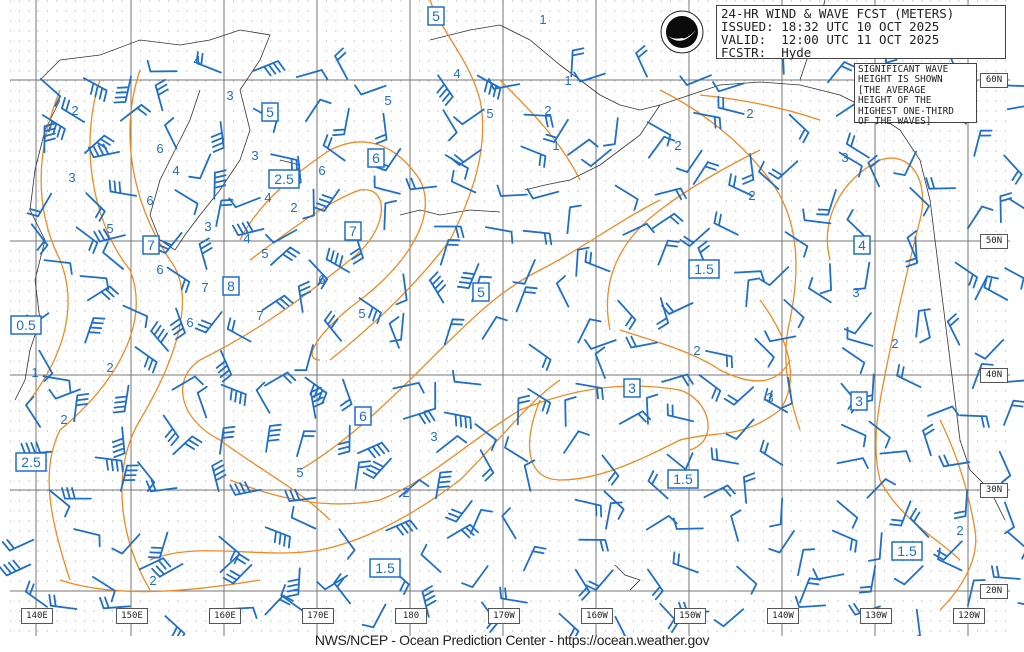 The image size is (1024, 652). I want to click on wave-height-box: 6, so click(363, 416).